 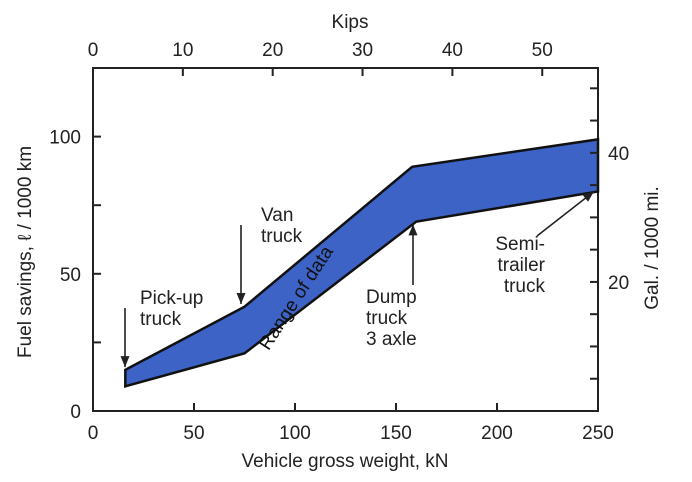 I want to click on annotation-line: 3 axle, so click(x=391, y=339).